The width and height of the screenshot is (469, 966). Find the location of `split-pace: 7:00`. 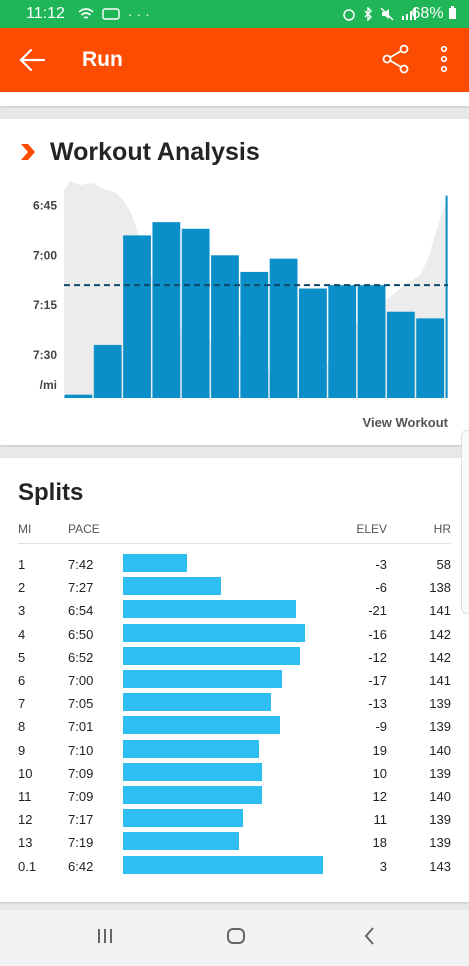

split-pace: 7:00 is located at coordinates (81, 680).